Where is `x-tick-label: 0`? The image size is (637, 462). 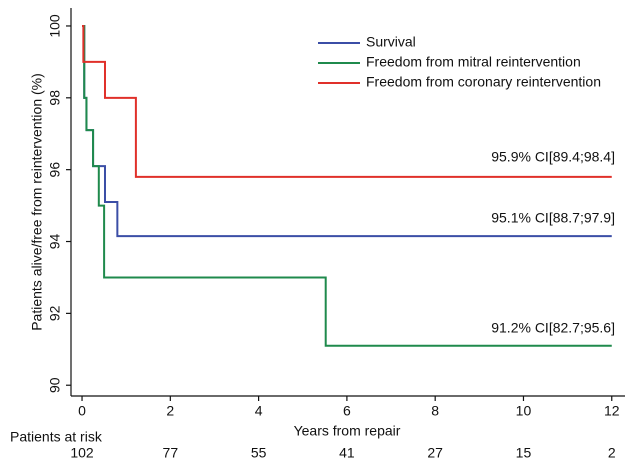
x-tick-label: 0 is located at coordinates (82, 411).